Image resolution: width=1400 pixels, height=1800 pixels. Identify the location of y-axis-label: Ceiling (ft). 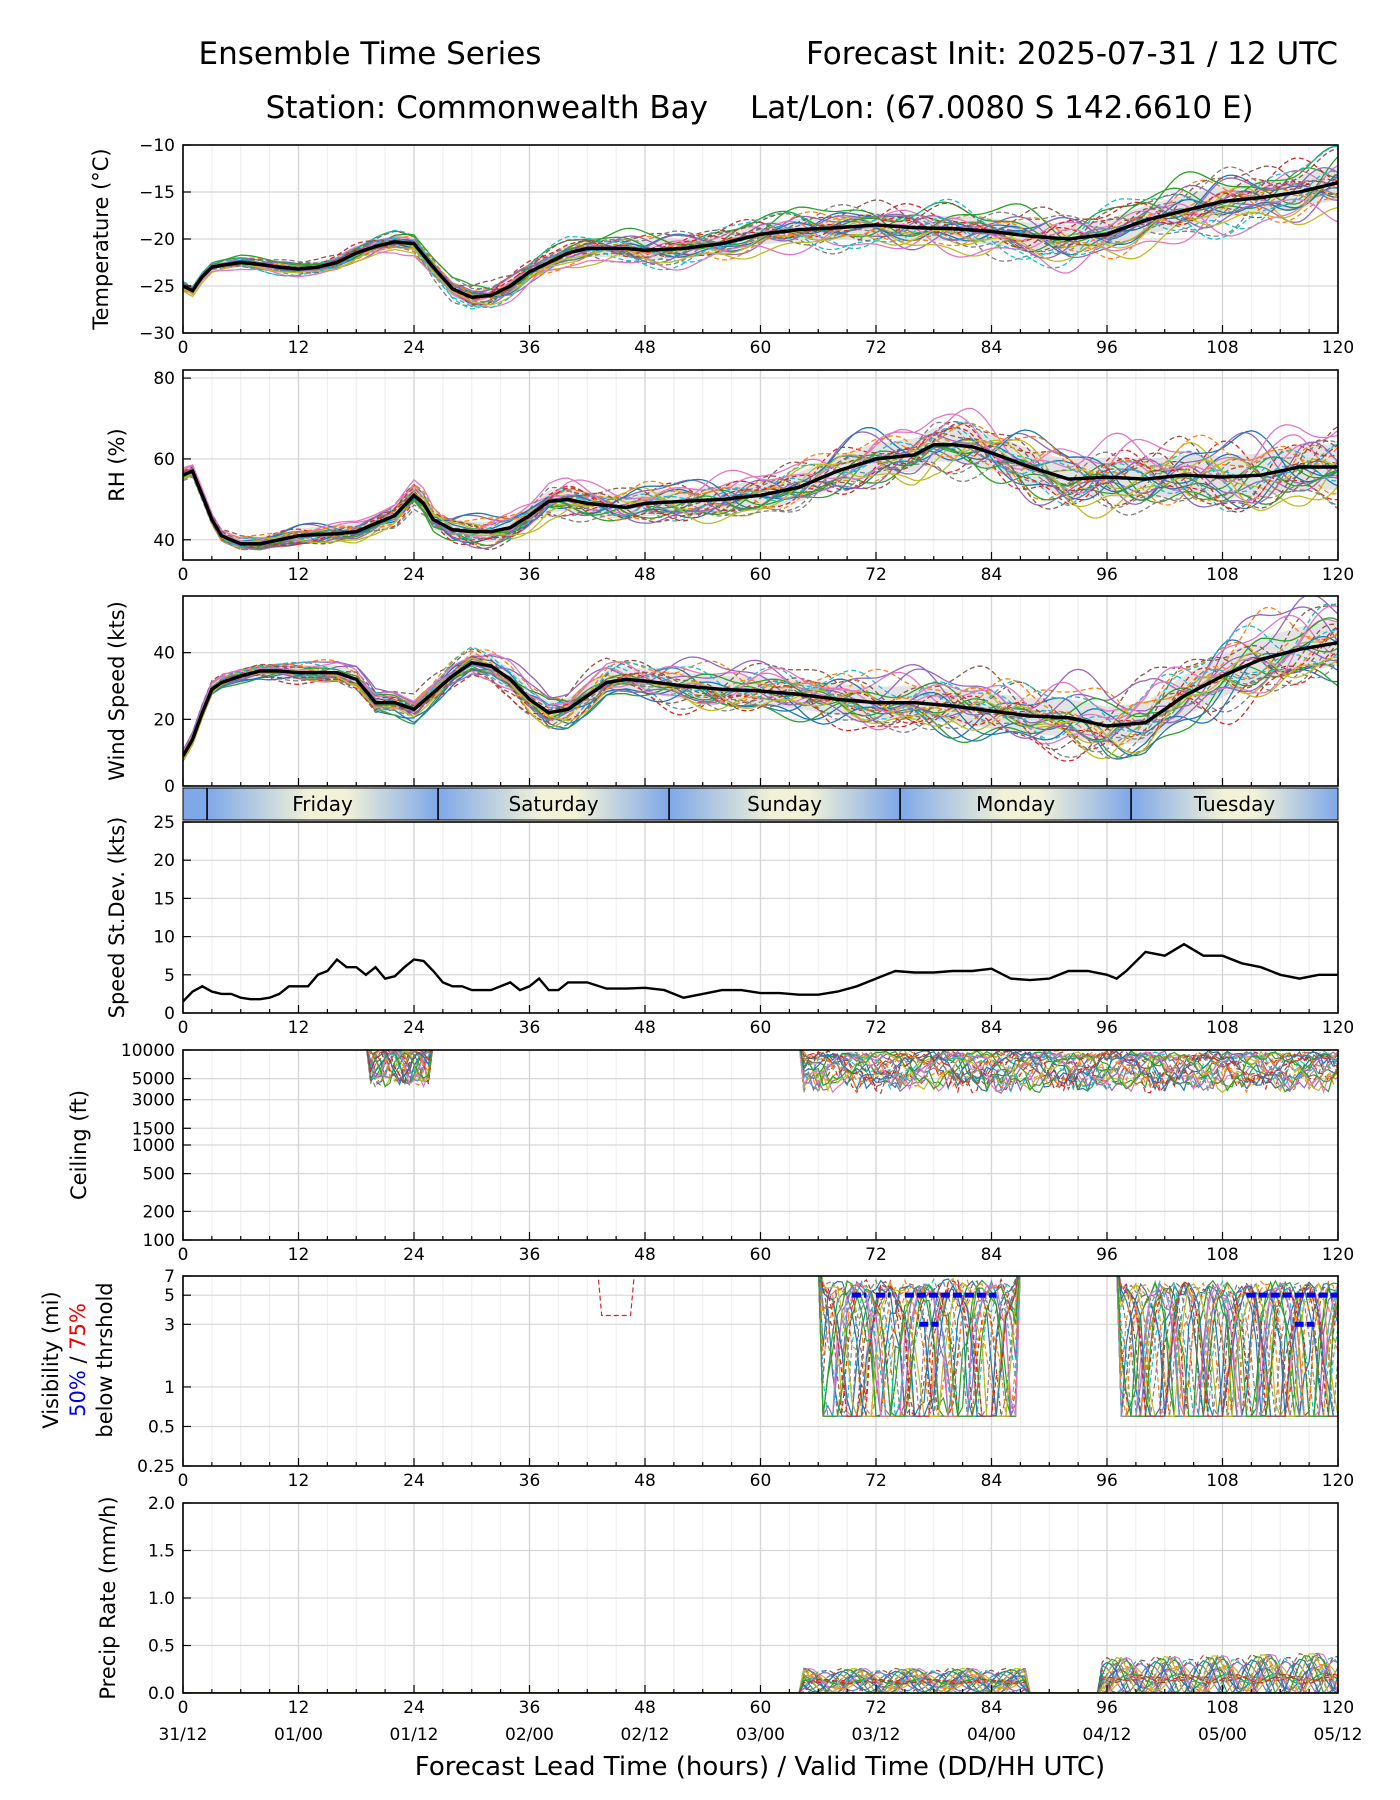
(79, 1145).